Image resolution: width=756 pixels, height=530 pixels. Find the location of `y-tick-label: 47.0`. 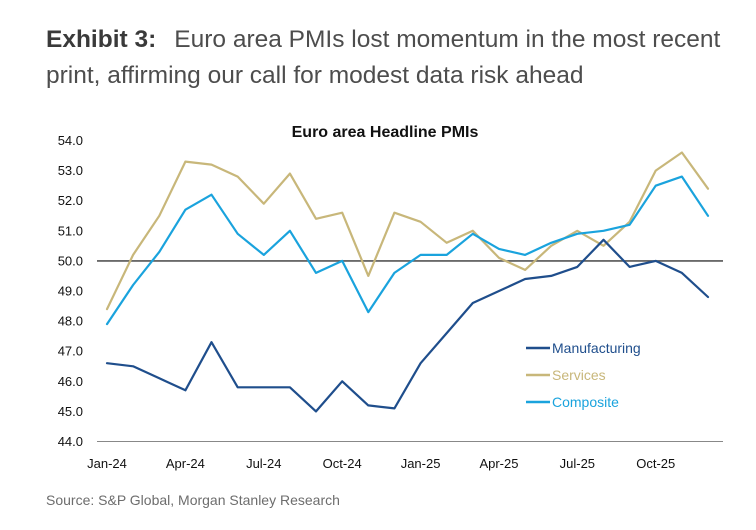

y-tick-label: 47.0 is located at coordinates (70, 351).